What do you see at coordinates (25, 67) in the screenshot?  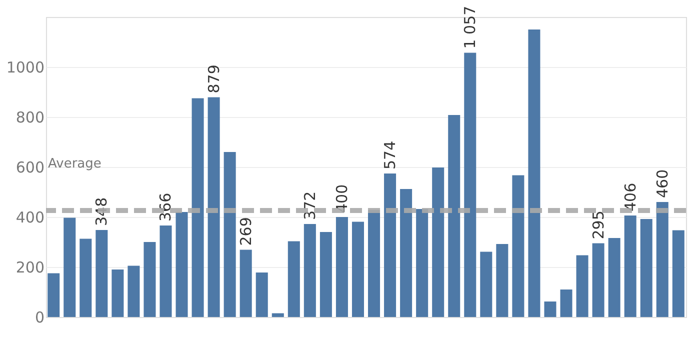 I see `y-tick-label: 1000` at bounding box center [25, 67].